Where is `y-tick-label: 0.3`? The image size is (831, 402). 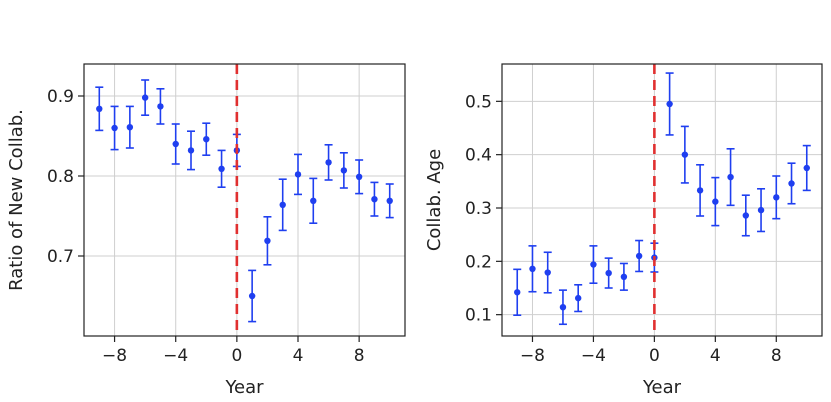 y-tick-label: 0.3 is located at coordinates (478, 209).